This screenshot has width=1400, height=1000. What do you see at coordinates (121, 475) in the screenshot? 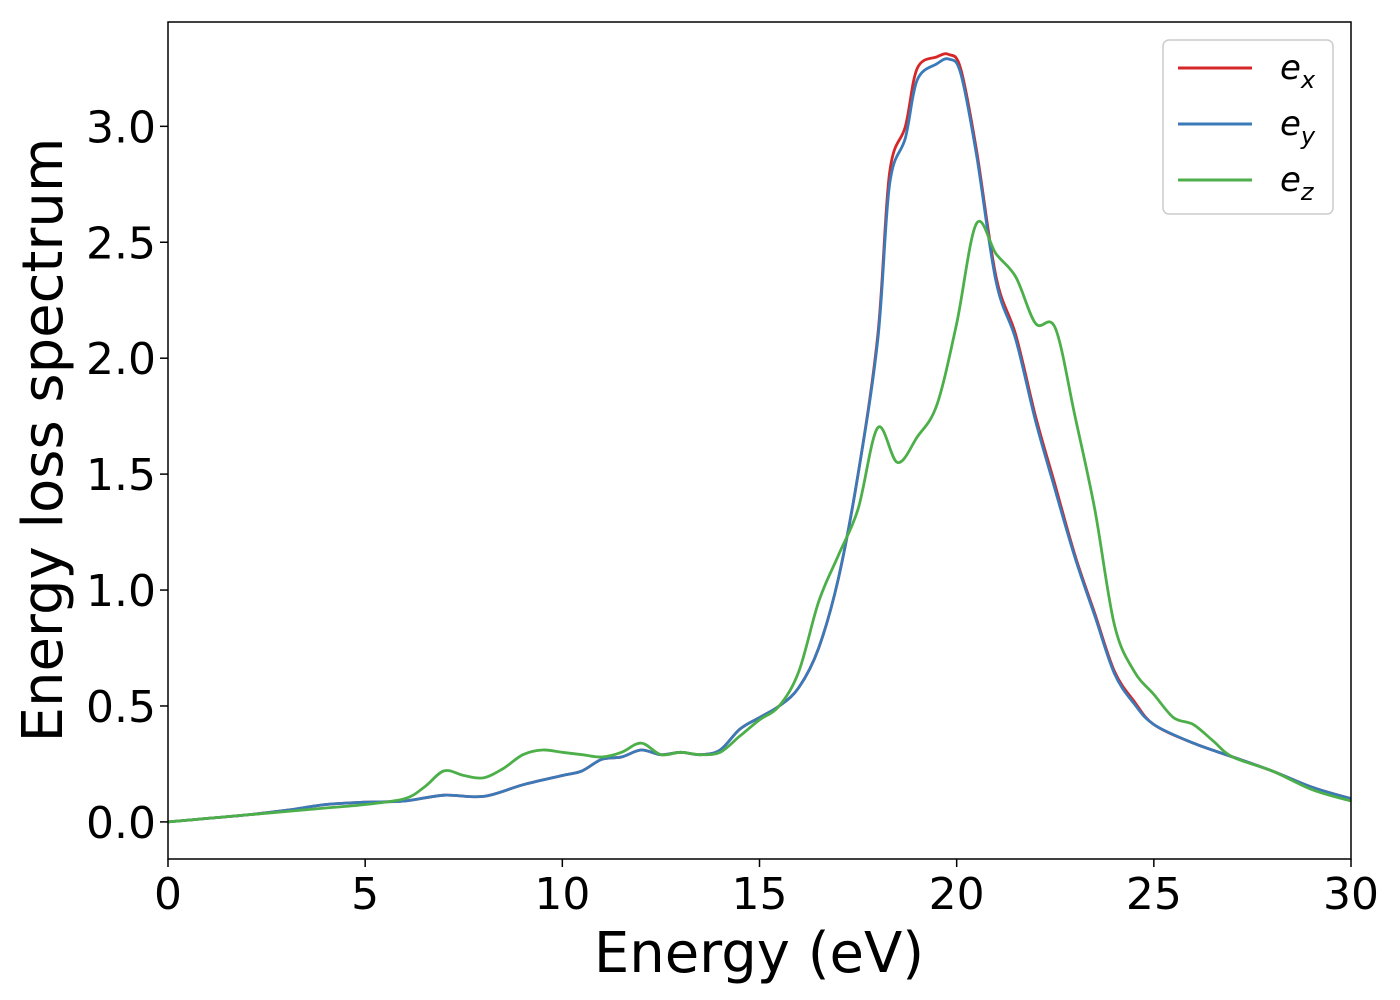
I see `y-tick-label: 1.5` at bounding box center [121, 475].